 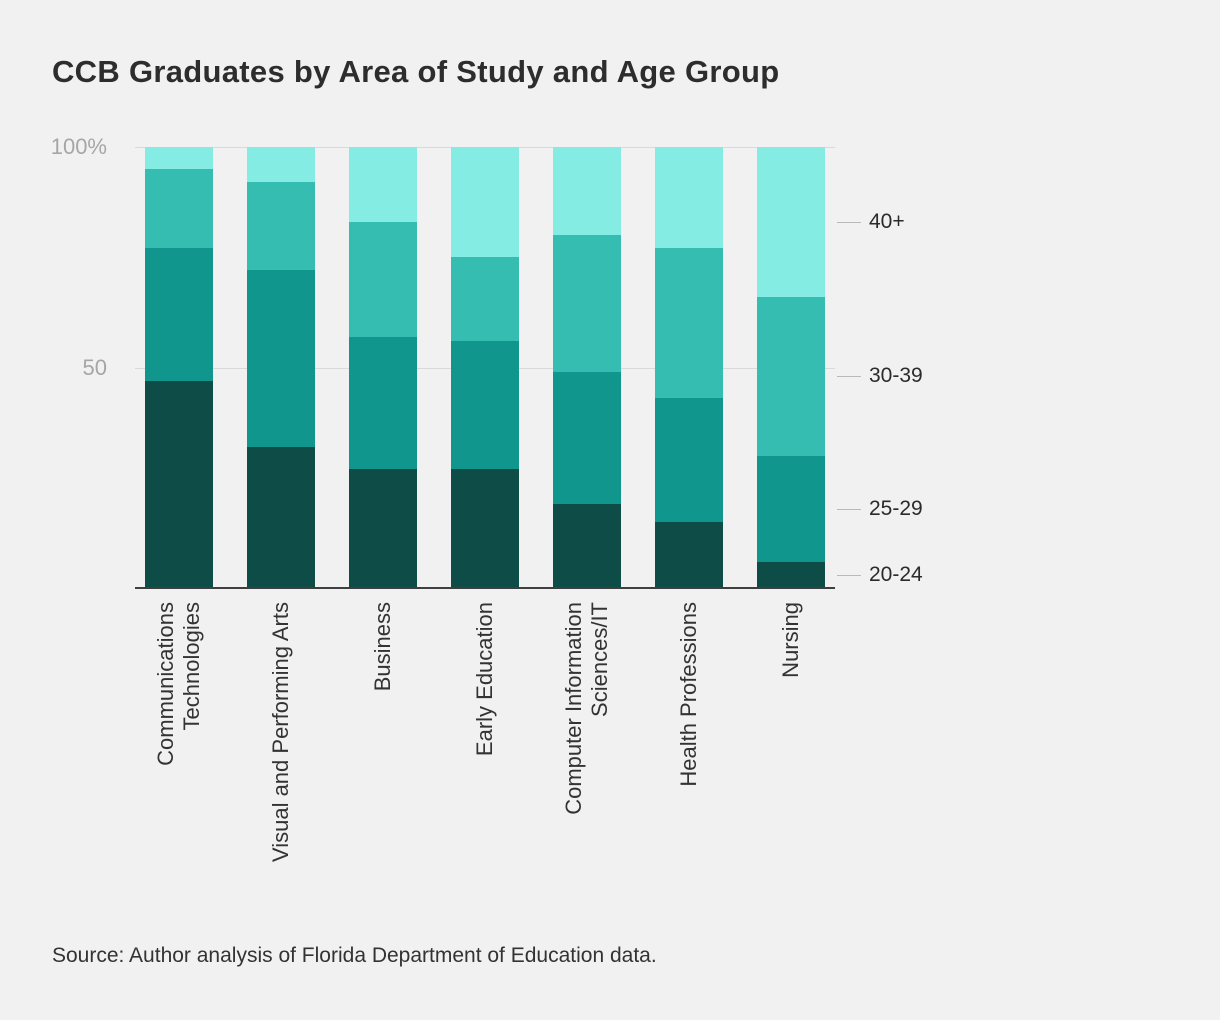 What do you see at coordinates (64, 361) in the screenshot?
I see `y-axis-labels: 100% 50` at bounding box center [64, 361].